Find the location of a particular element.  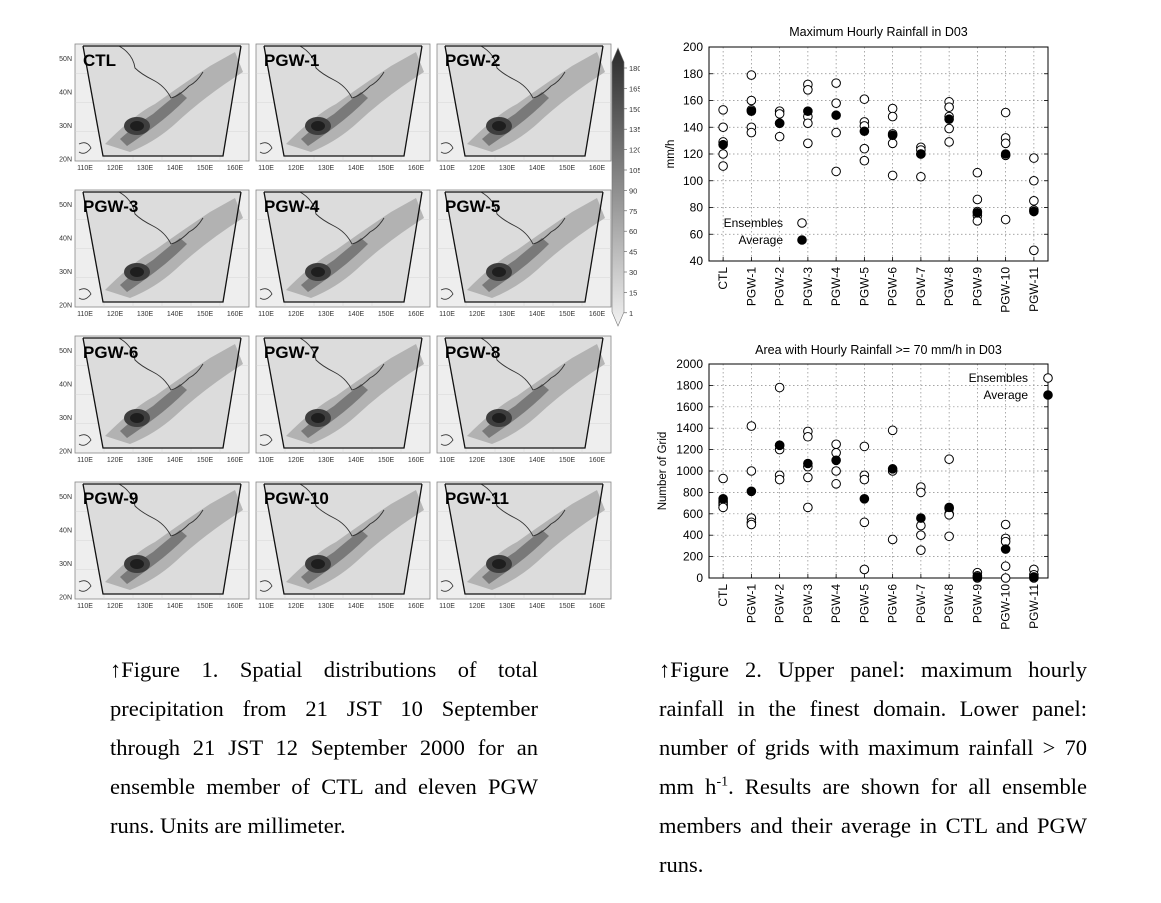

map-panel: PGW-5 110E 120E 130E 140E 150E 160E is located at coordinates (524, 253).